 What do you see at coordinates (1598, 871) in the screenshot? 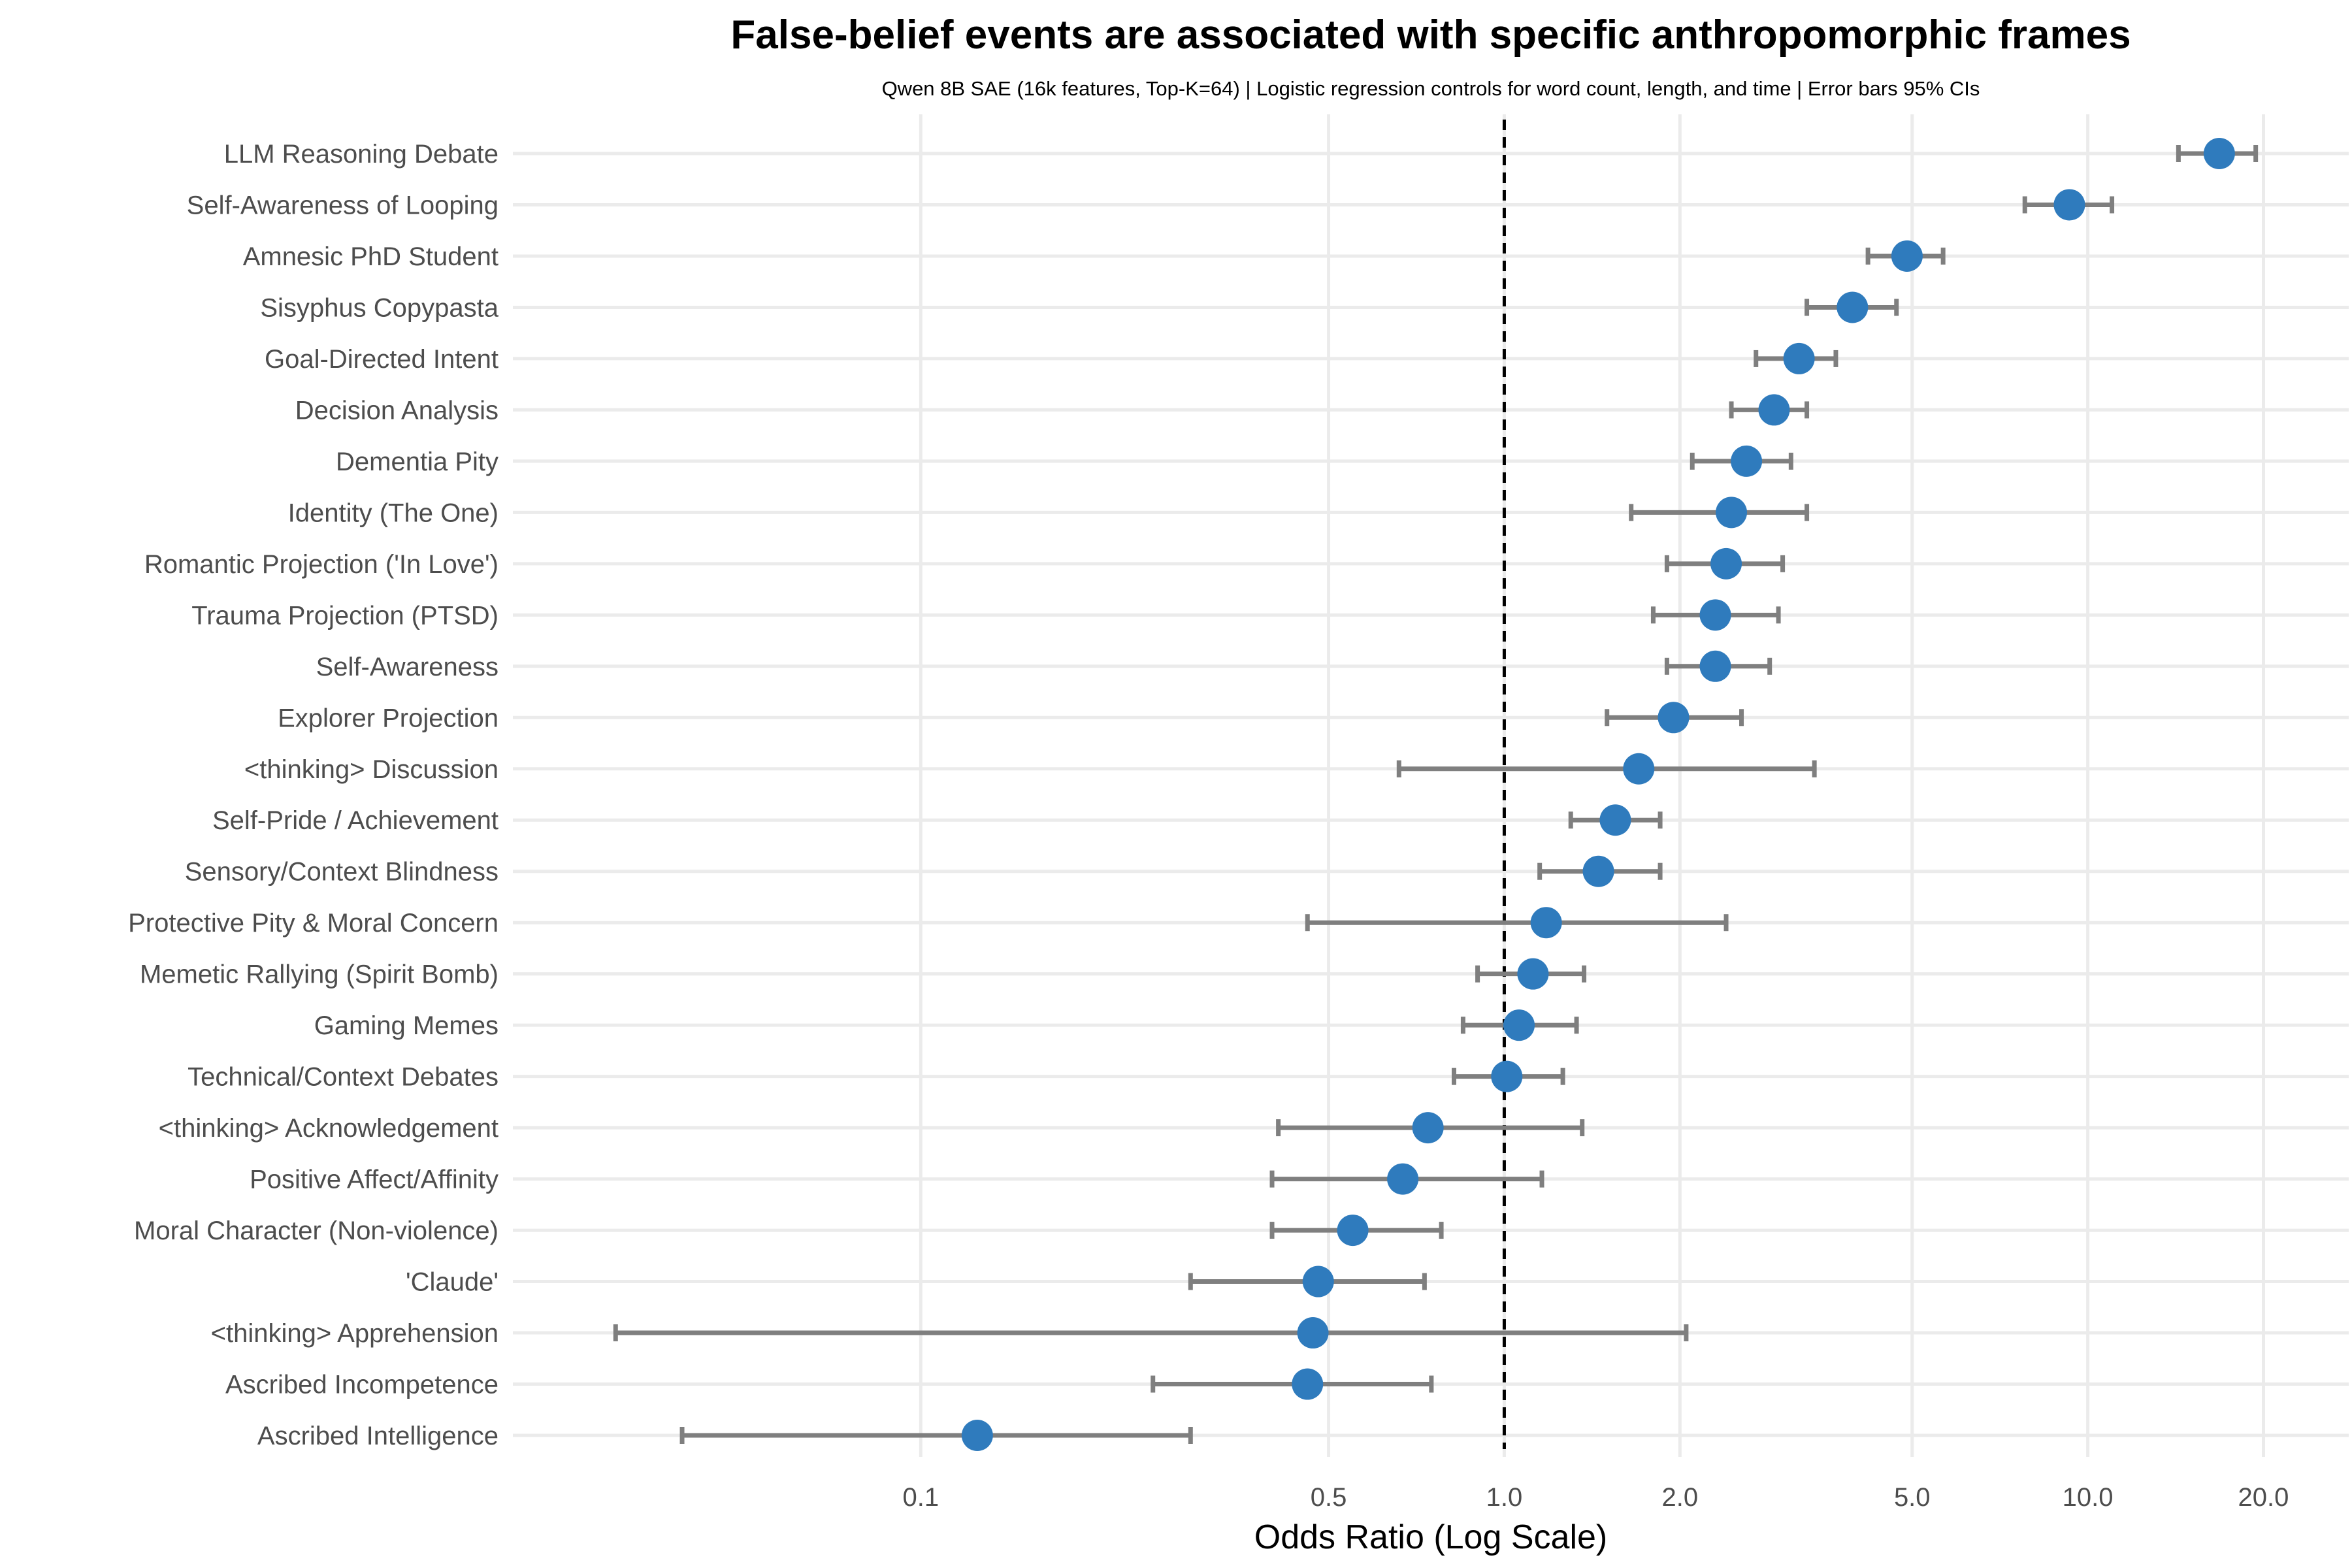
I see `point-sensory-context-blindness` at bounding box center [1598, 871].